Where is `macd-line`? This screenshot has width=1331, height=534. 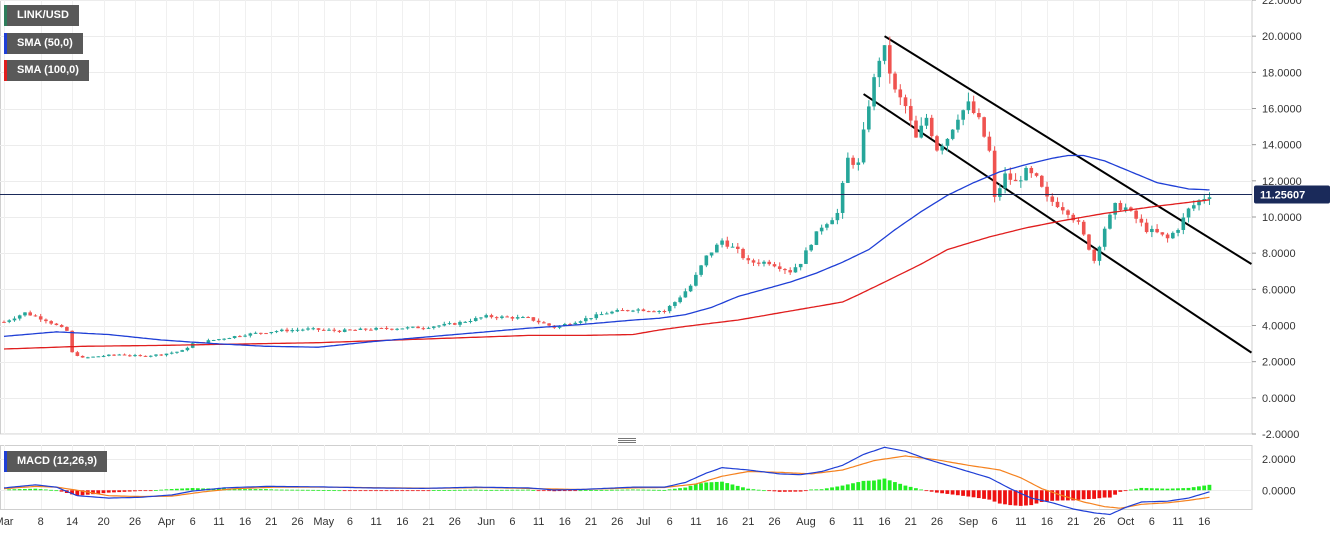 macd-line is located at coordinates (606, 481).